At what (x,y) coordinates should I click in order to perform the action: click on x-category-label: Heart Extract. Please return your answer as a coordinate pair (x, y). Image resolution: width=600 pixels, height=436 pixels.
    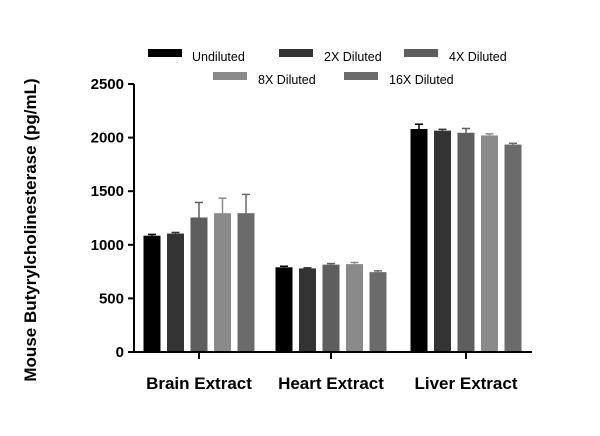
    Looking at the image, I should click on (331, 383).